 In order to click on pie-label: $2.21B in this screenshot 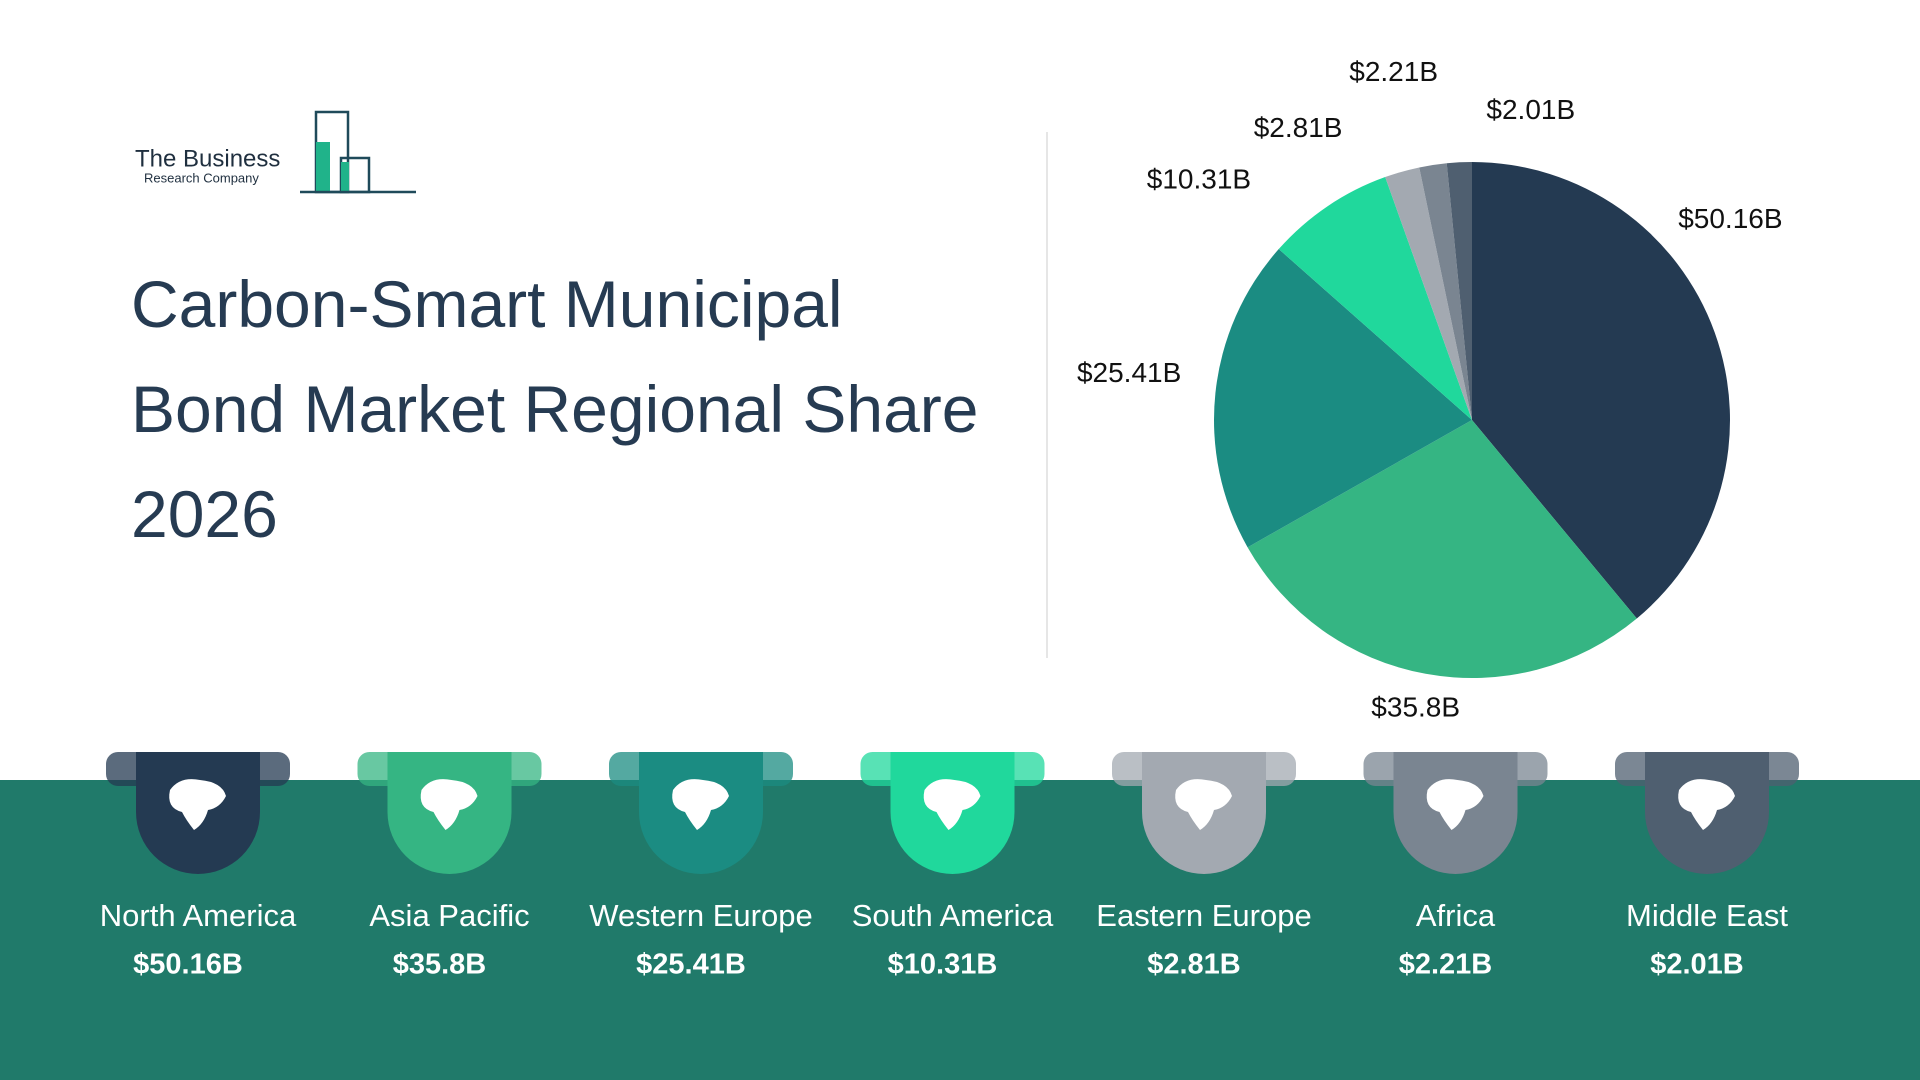, I will do `click(1393, 71)`.